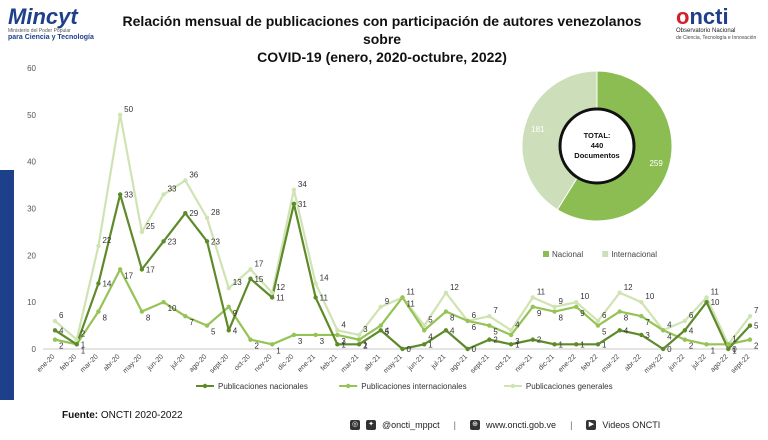 The image size is (768, 440). Describe the element at coordinates (280, 287) in the screenshot. I see `data-label: 12` at that location.